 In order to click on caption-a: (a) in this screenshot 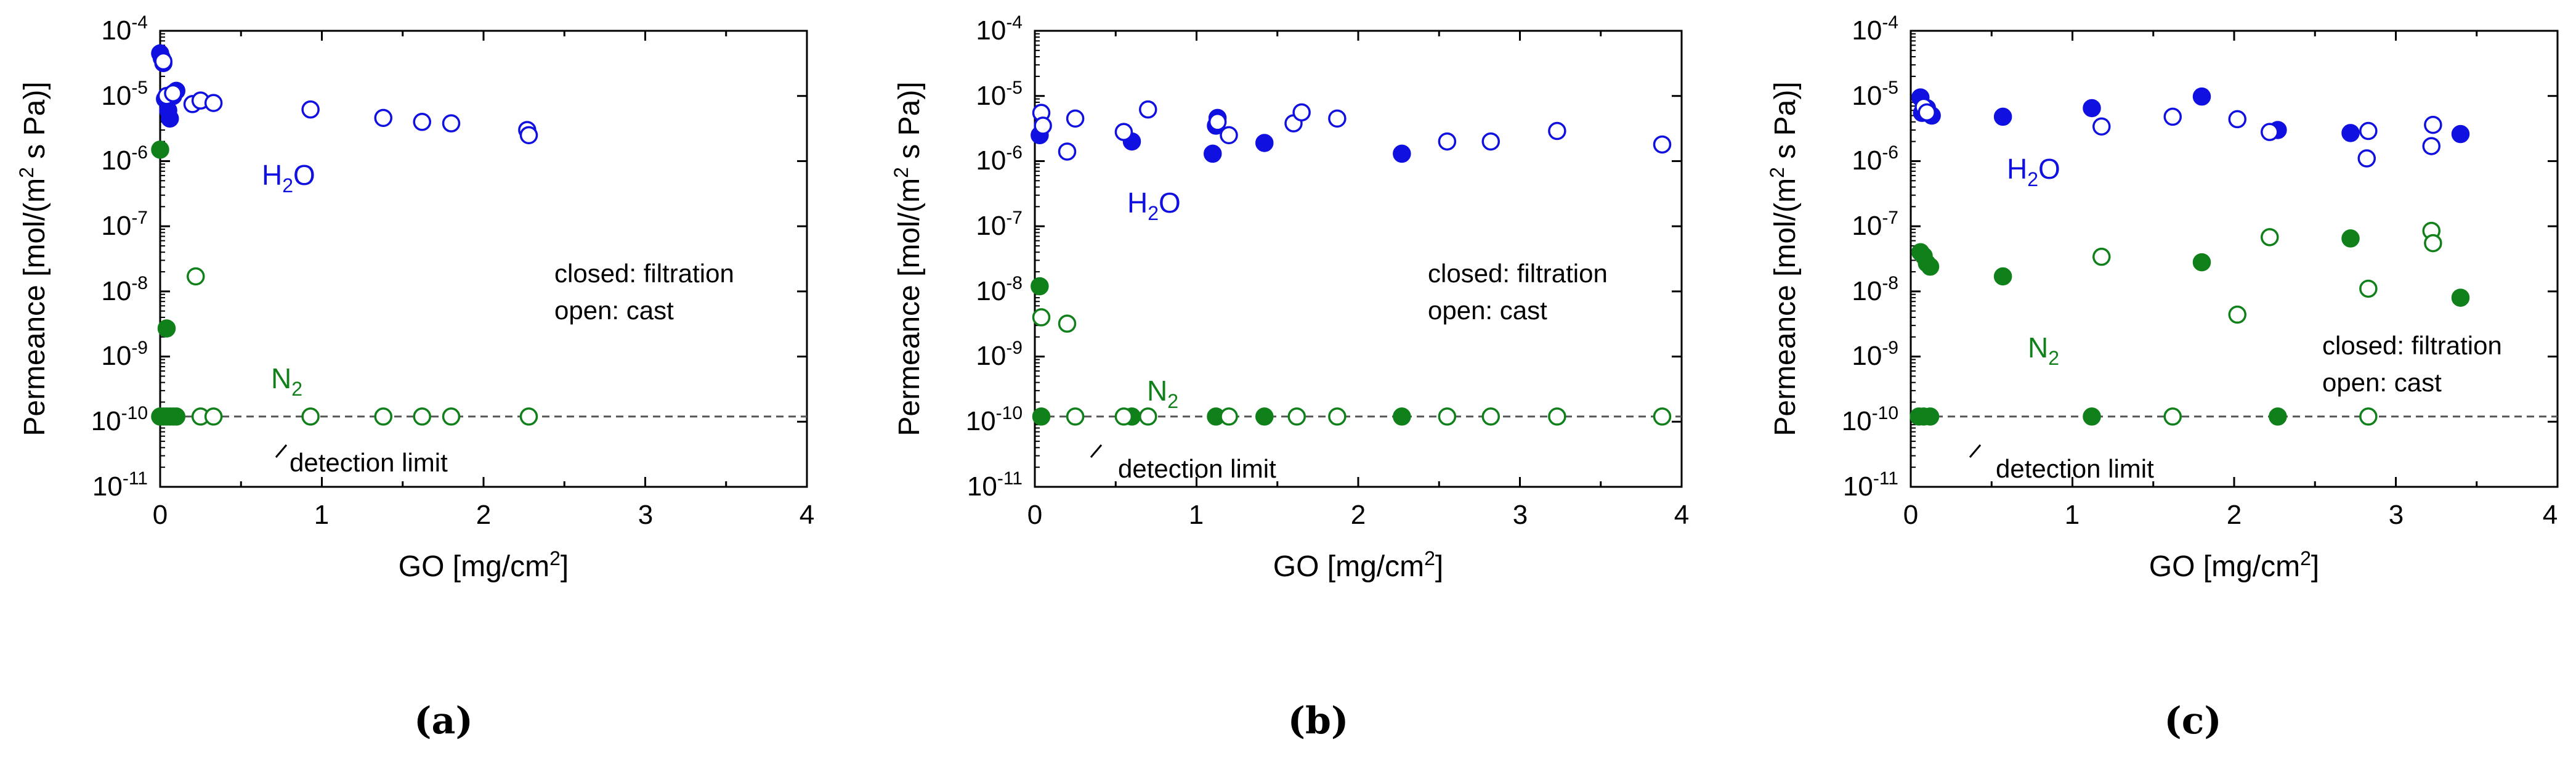, I will do `click(443, 721)`.